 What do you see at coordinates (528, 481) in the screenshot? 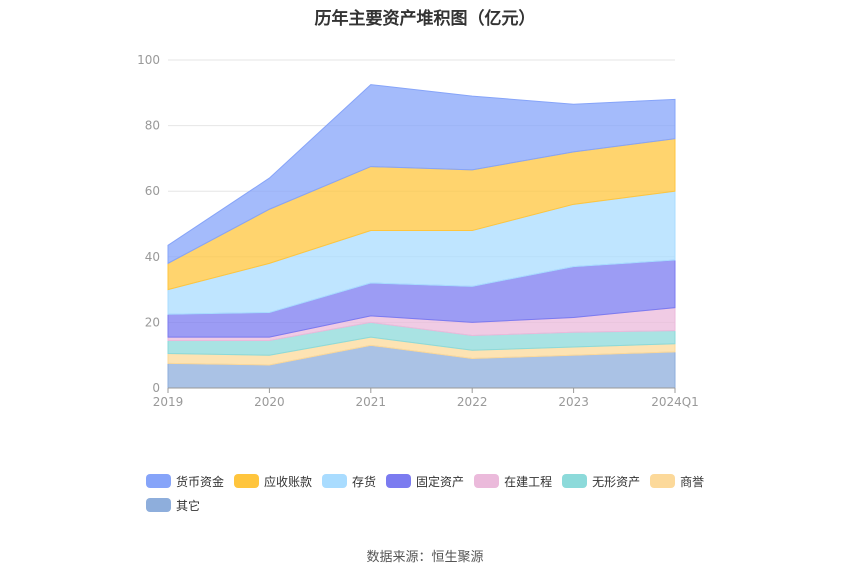
I see `legend-label: 在建工程` at bounding box center [528, 481].